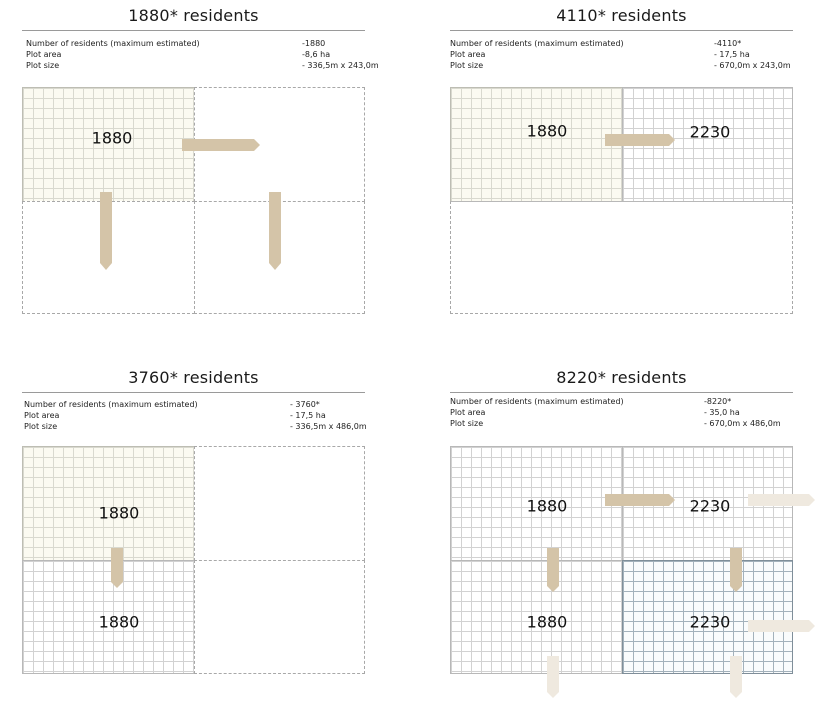 Image resolution: width=818 pixels, height=702 pixels. I want to click on info-value-residents: - 3760*, so click(305, 404).